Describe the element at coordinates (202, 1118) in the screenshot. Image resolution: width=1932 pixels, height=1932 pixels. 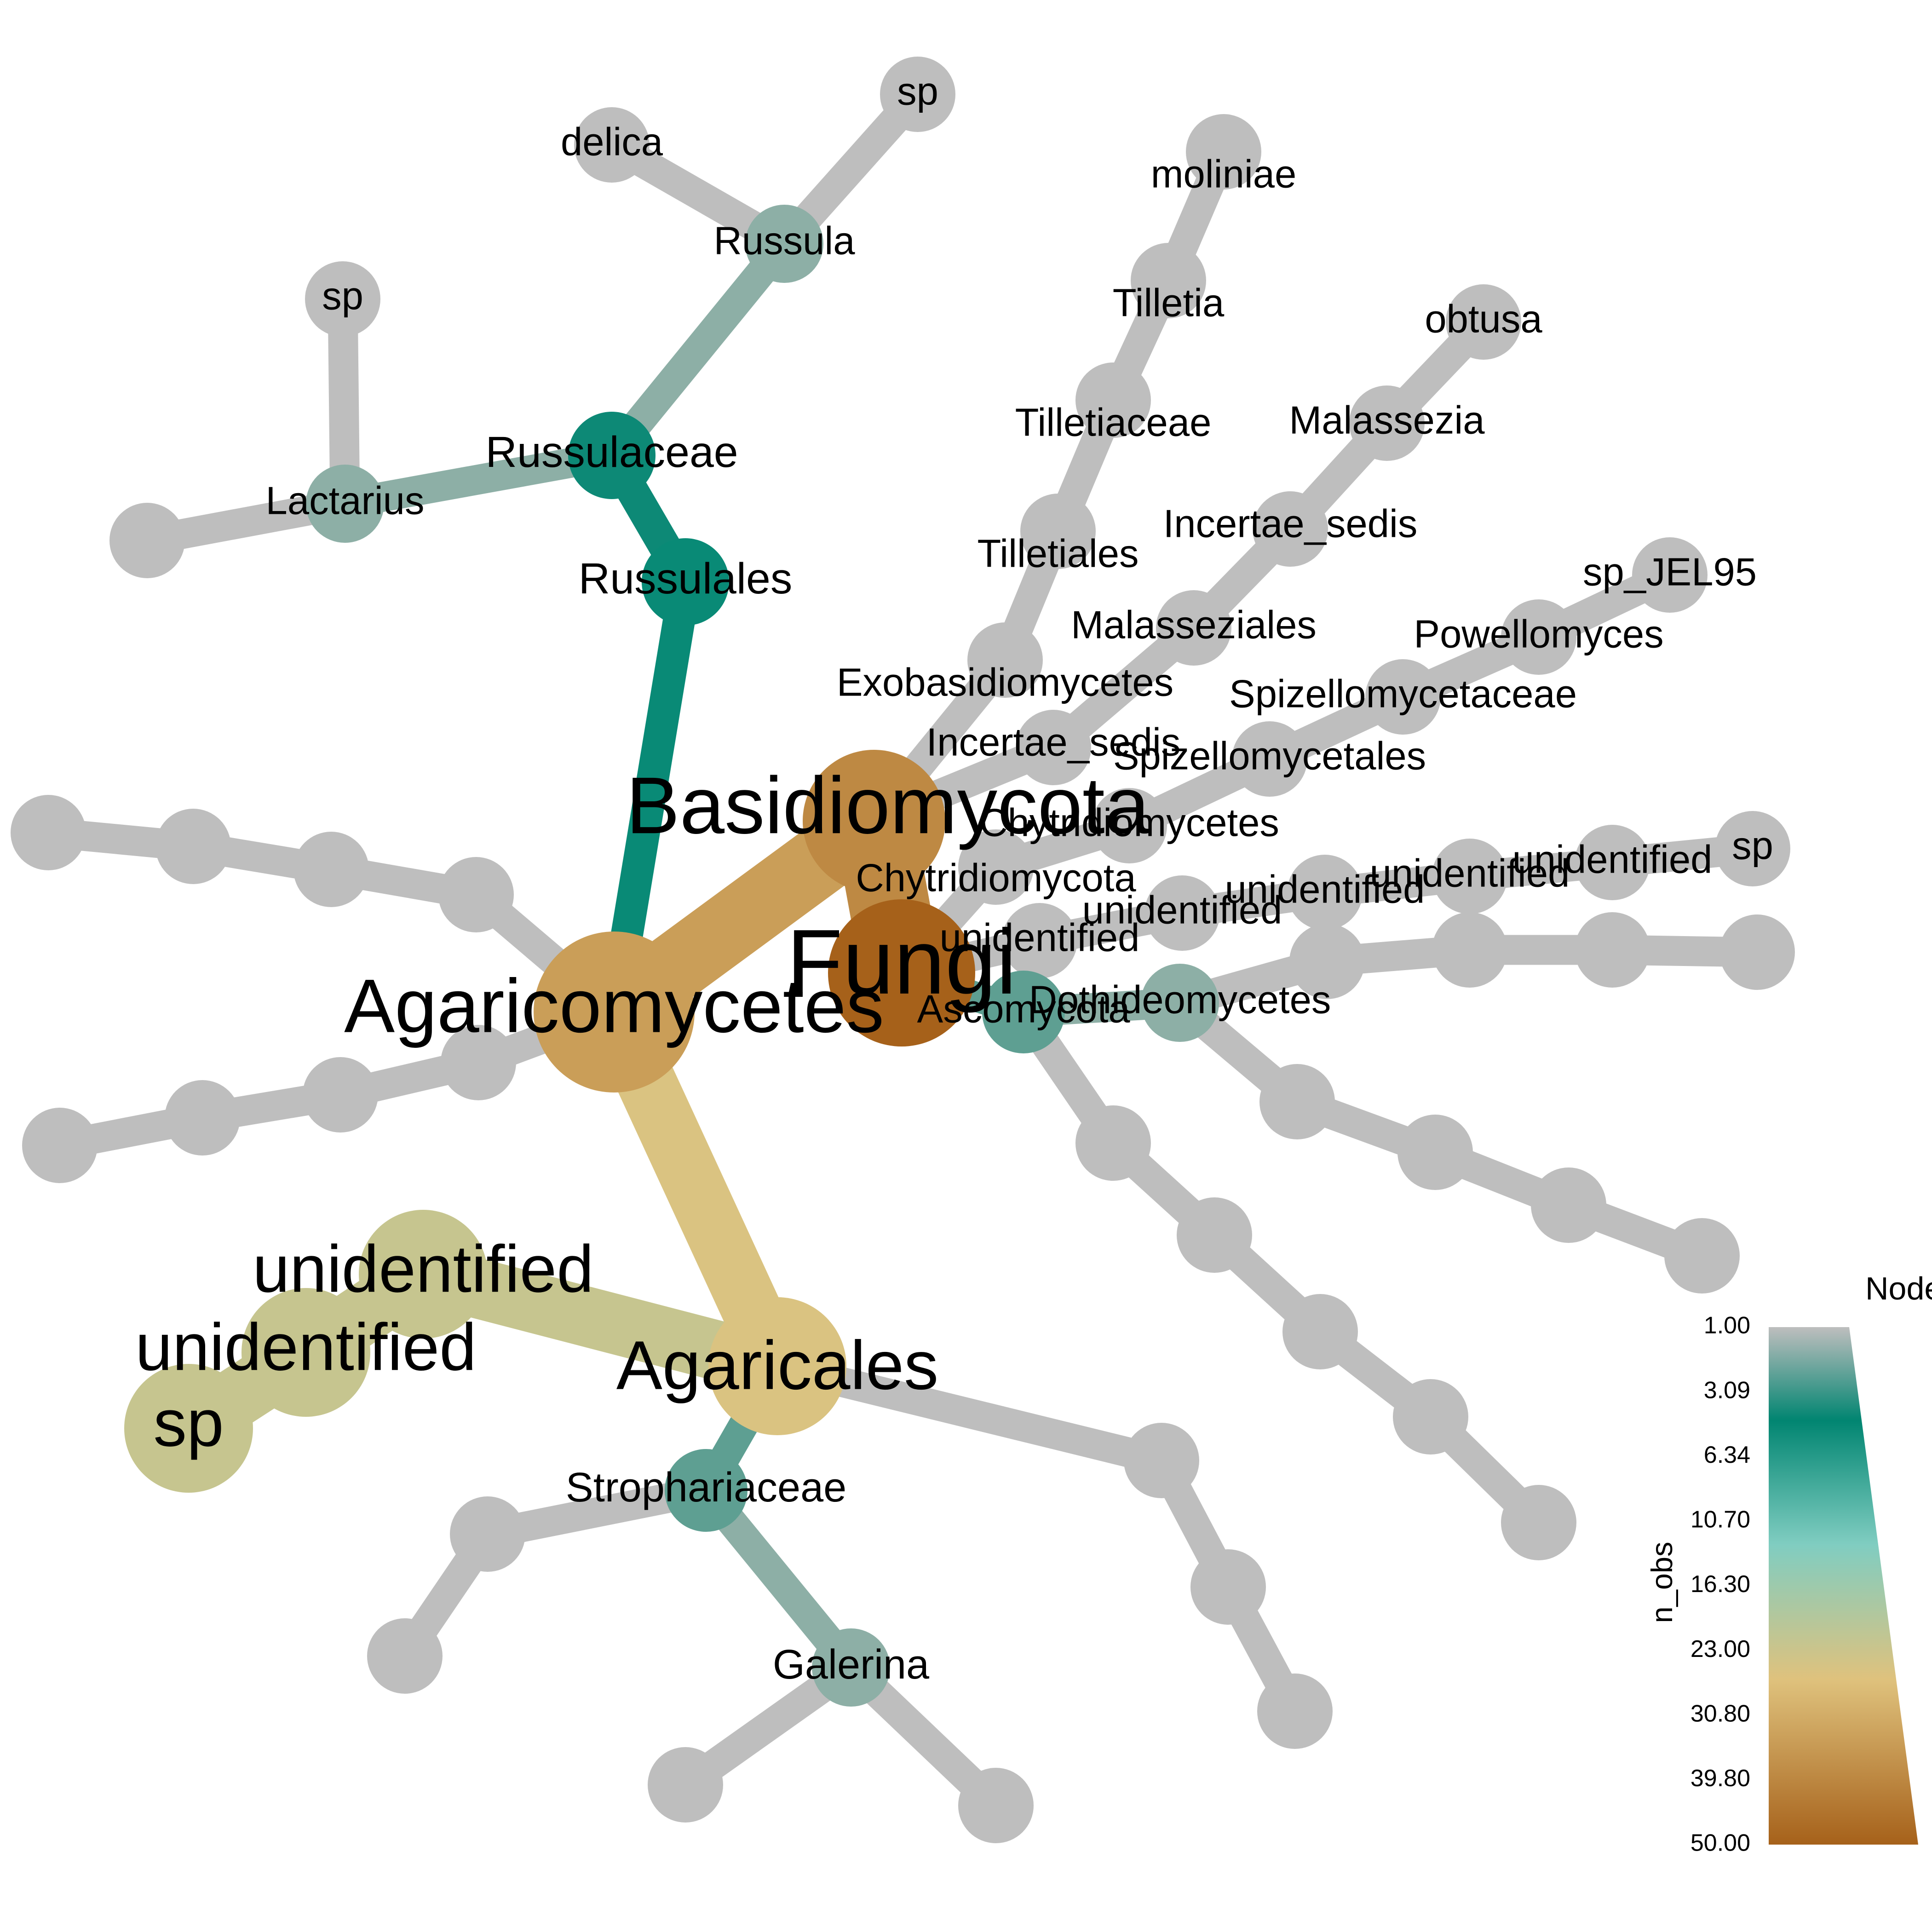
I see `node-bo3` at that location.